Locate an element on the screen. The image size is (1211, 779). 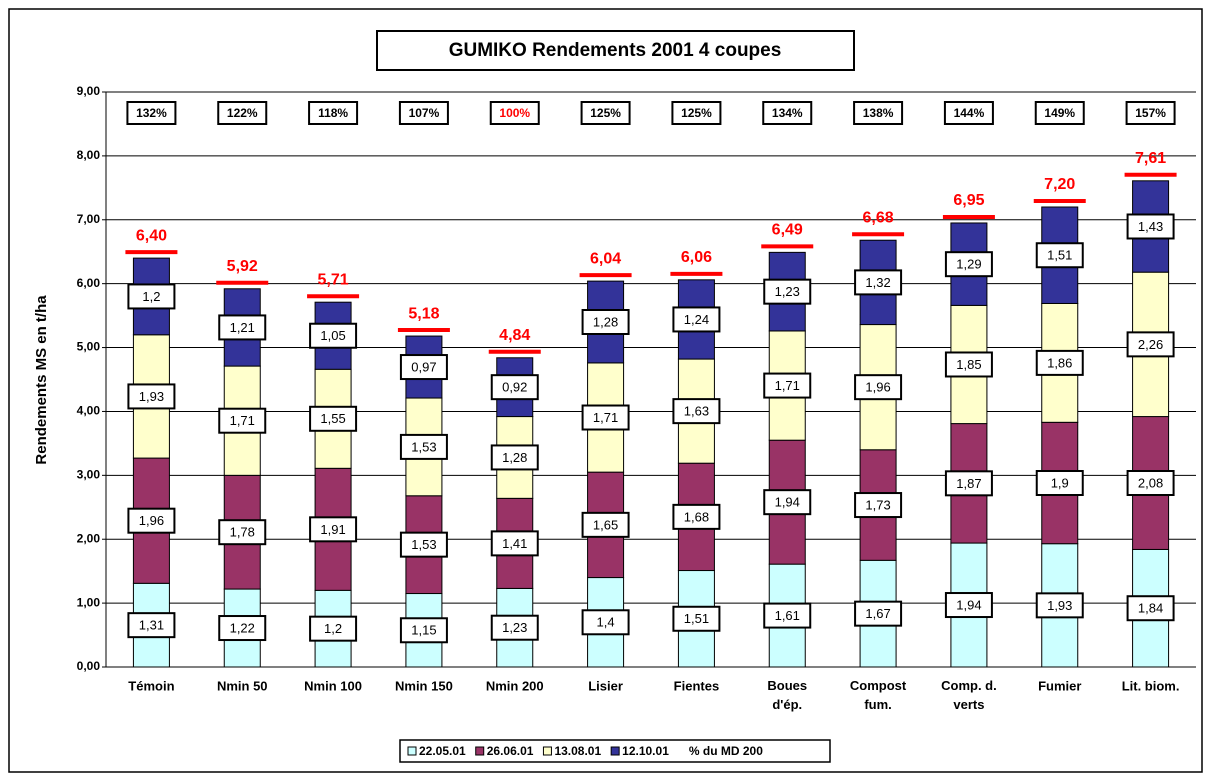
data-label: 1,32 is located at coordinates (877, 282).